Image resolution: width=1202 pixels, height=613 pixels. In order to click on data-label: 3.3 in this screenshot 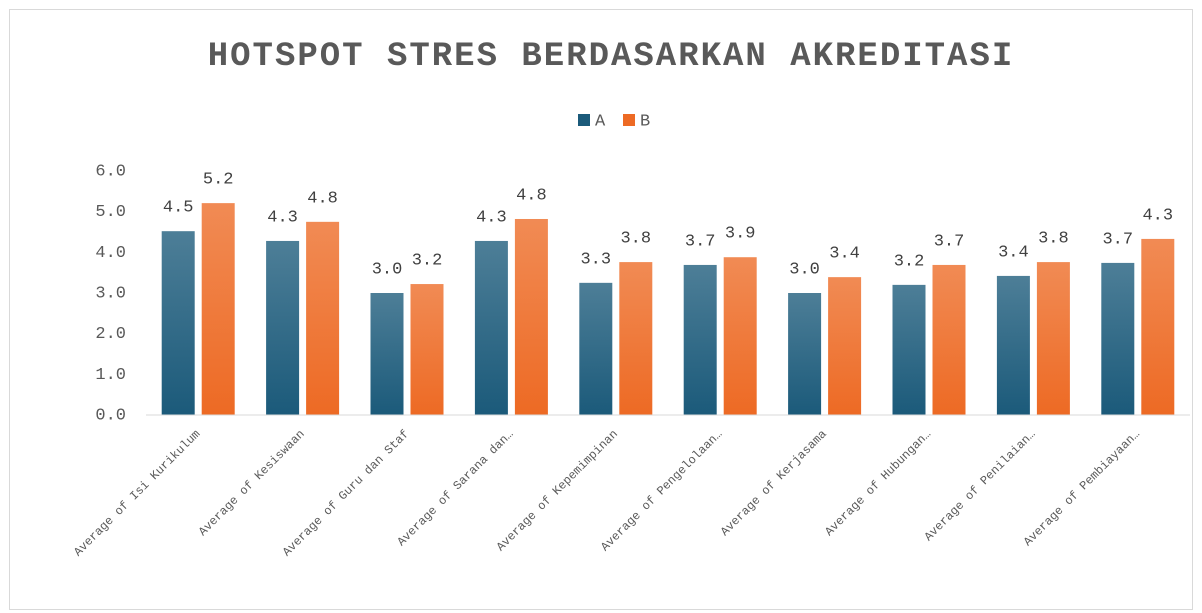, I will do `click(595, 259)`.